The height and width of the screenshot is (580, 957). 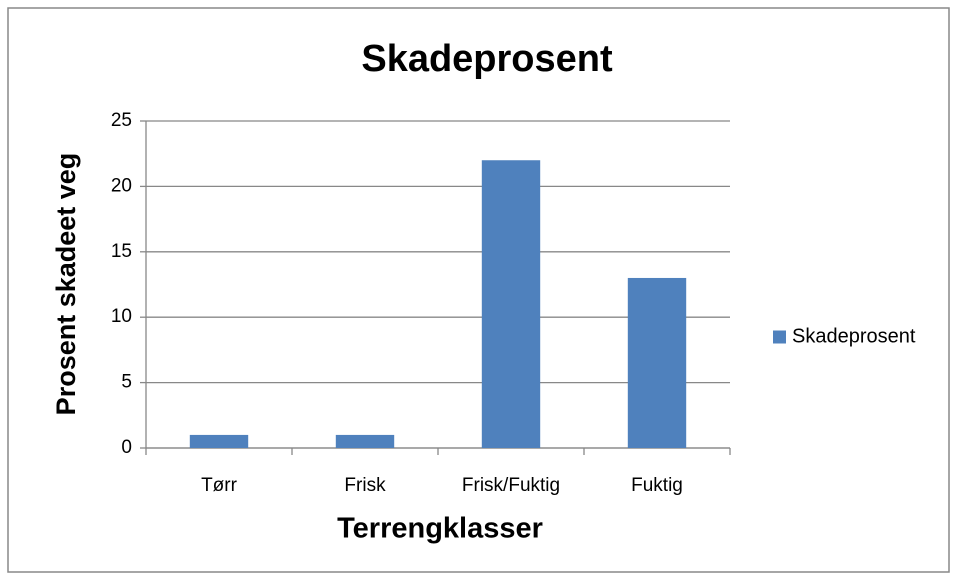 What do you see at coordinates (657, 485) in the screenshot?
I see `x-tick-label: Fuktig` at bounding box center [657, 485].